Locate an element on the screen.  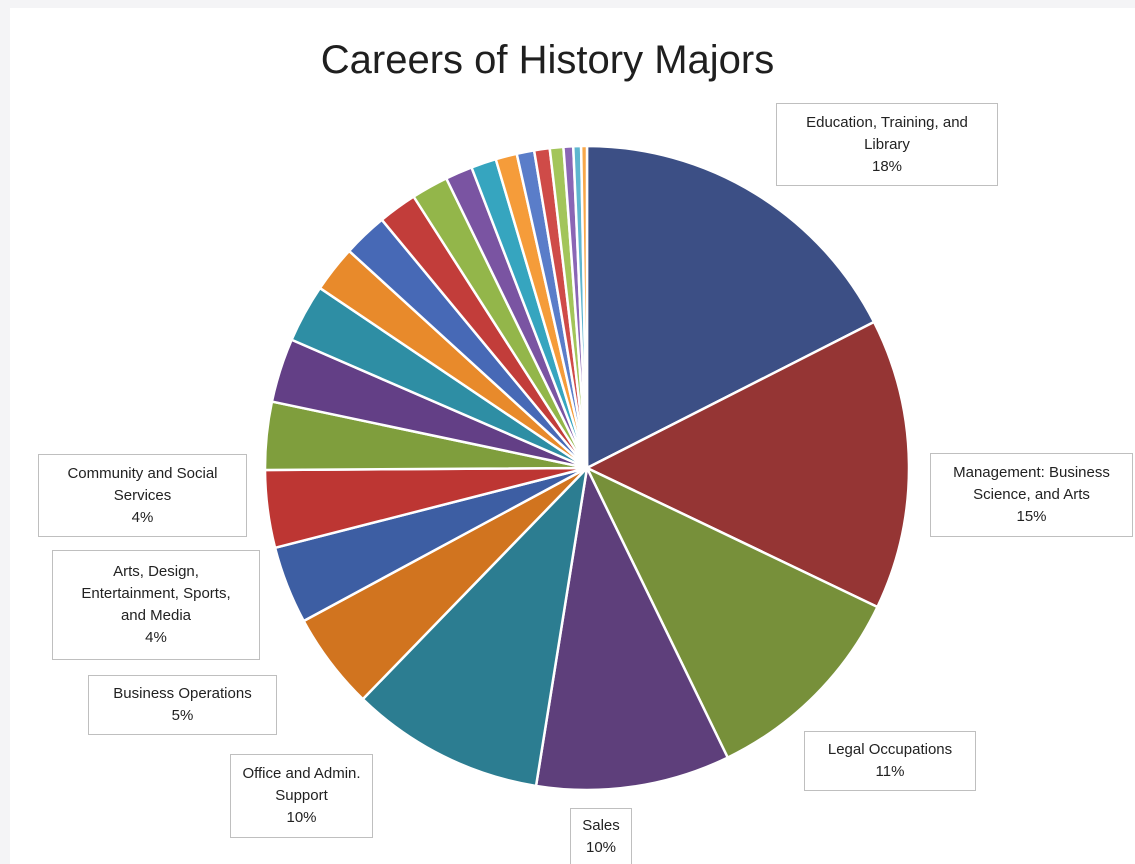
label-arts-line-1: Arts, Design, is located at coordinates (156, 571).